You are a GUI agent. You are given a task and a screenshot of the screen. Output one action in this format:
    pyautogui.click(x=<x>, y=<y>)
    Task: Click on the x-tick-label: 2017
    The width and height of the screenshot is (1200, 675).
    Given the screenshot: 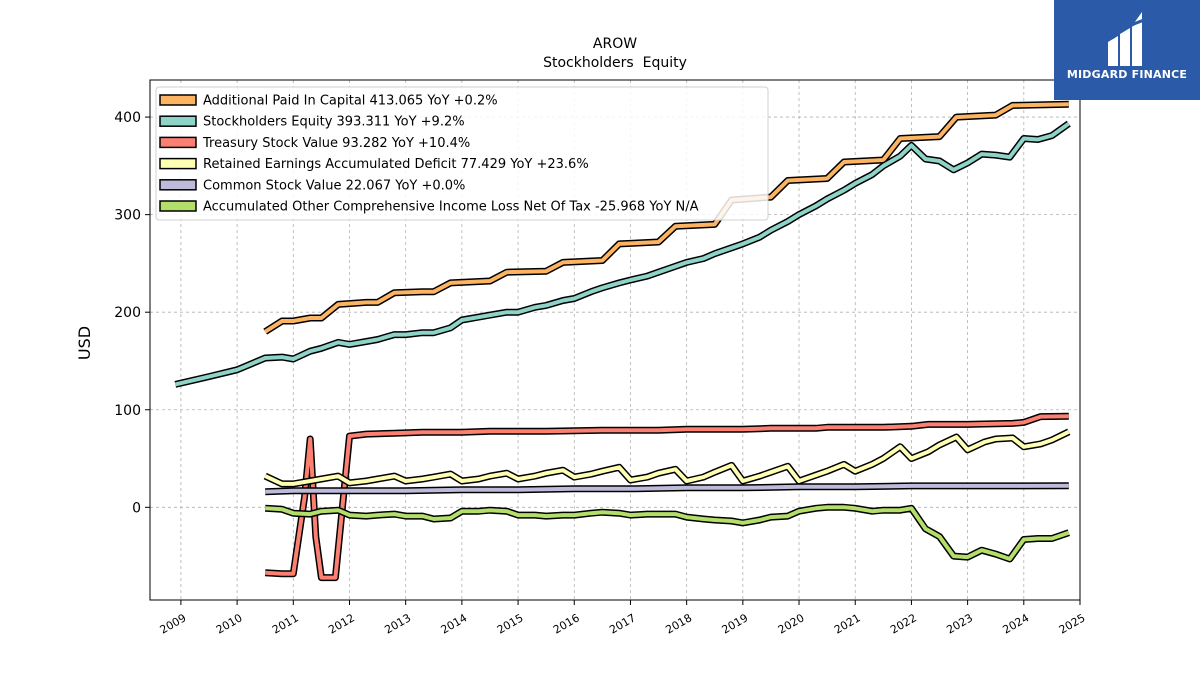 What is the action you would take?
    pyautogui.click(x=622, y=623)
    